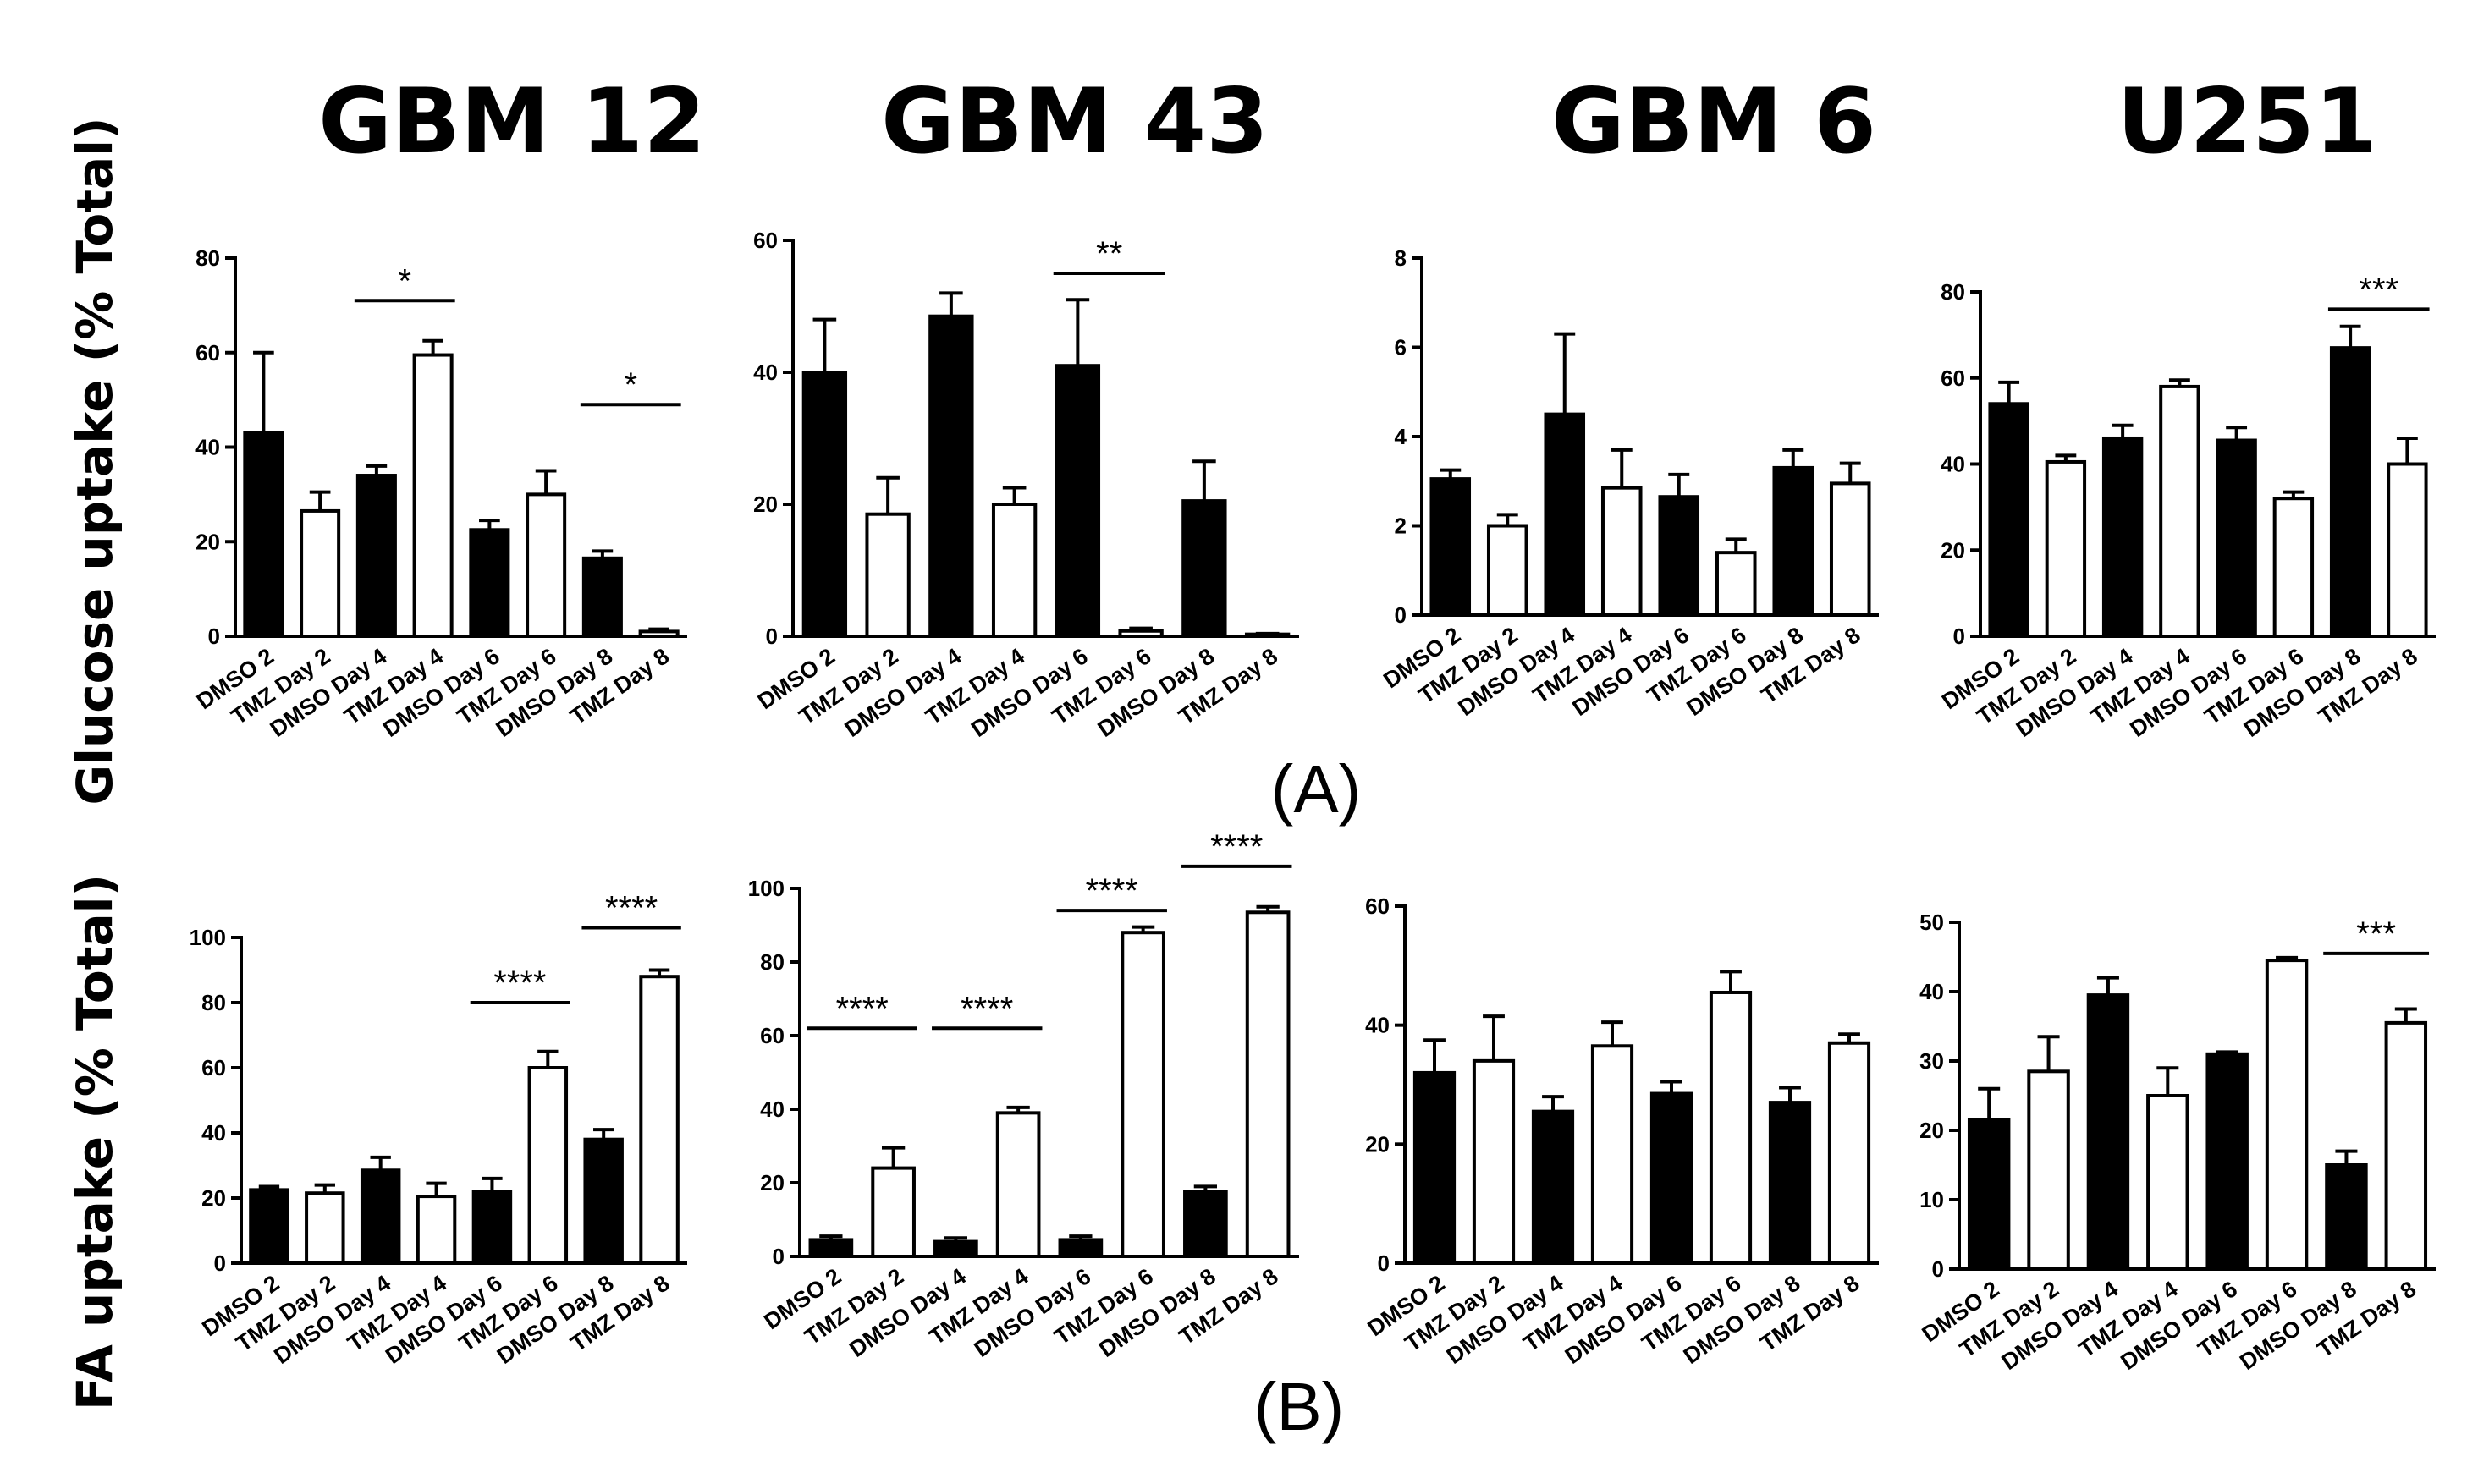 The width and height of the screenshot is (2478, 1484). I want to click on column-title: GBM 12, so click(512, 121).